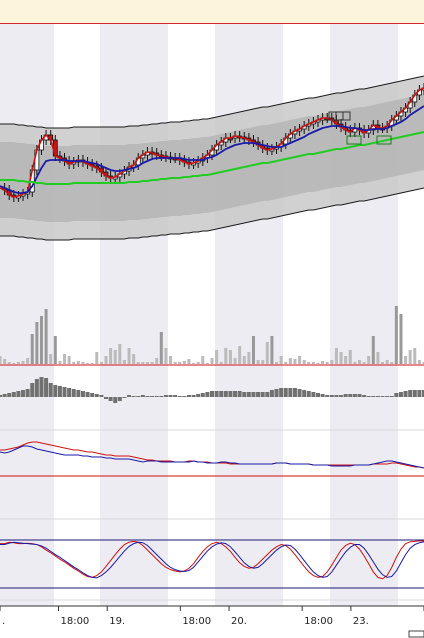  What do you see at coordinates (212, 102) in the screenshot?
I see `envelope-upper-line` at bounding box center [212, 102].